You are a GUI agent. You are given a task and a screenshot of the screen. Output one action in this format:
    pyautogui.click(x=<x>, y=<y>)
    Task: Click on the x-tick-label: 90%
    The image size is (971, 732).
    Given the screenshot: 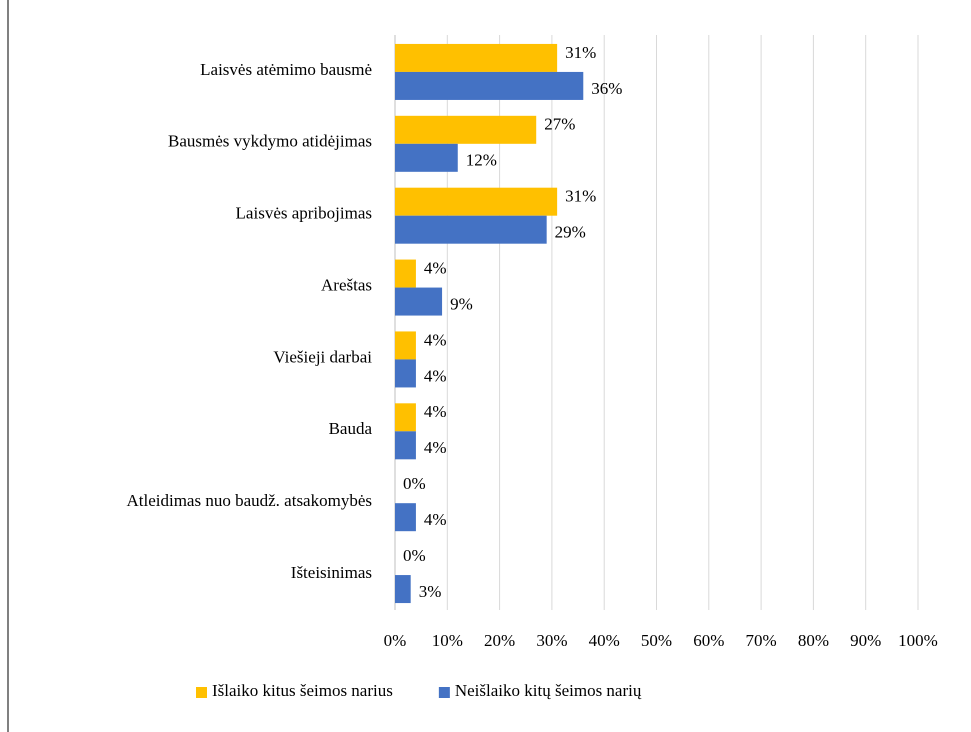 What is the action you would take?
    pyautogui.click(x=865, y=640)
    